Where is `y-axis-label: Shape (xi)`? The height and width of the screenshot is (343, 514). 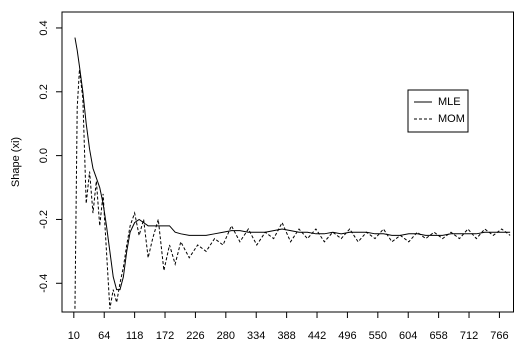 y-axis-label: Shape (xi) is located at coordinates (16, 162).